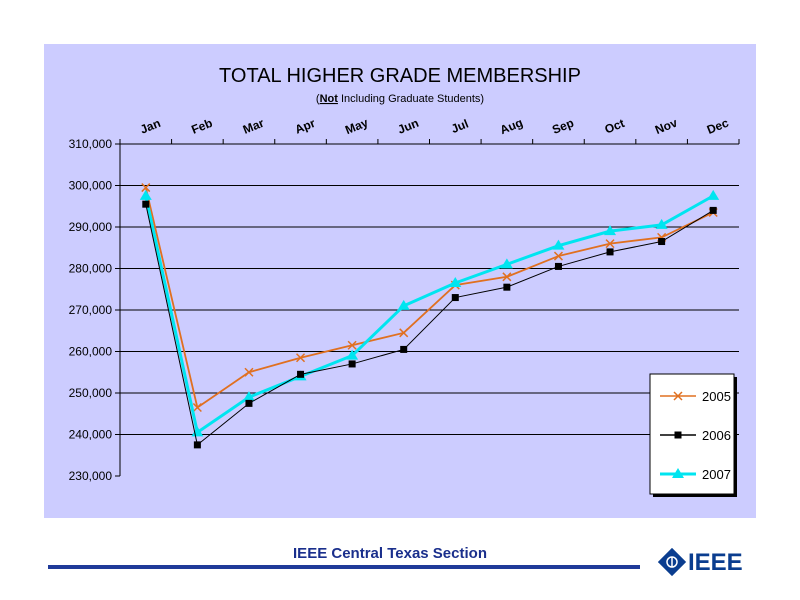 This screenshot has width=800, height=600. I want to click on legend-marker-2006, so click(678, 435).